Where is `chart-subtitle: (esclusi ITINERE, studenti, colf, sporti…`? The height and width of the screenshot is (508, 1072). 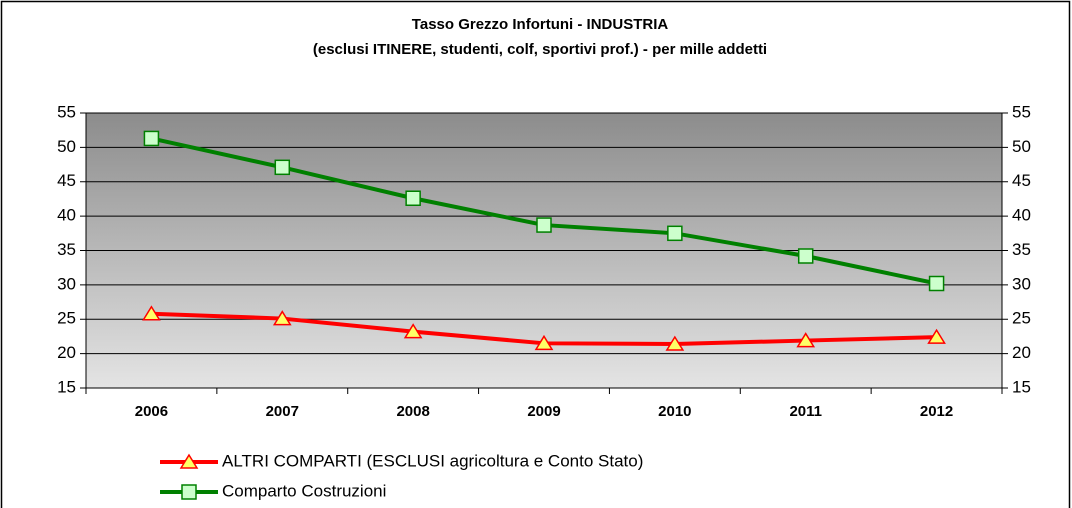
chart-subtitle: (esclusi ITINERE, studenti, colf, sporti… is located at coordinates (540, 49).